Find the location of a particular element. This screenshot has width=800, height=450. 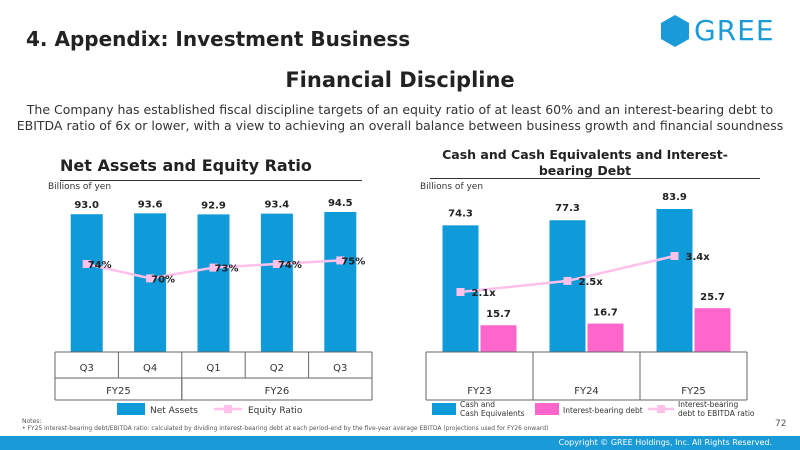

net-assets-value-label: 93.6 is located at coordinates (150, 204).